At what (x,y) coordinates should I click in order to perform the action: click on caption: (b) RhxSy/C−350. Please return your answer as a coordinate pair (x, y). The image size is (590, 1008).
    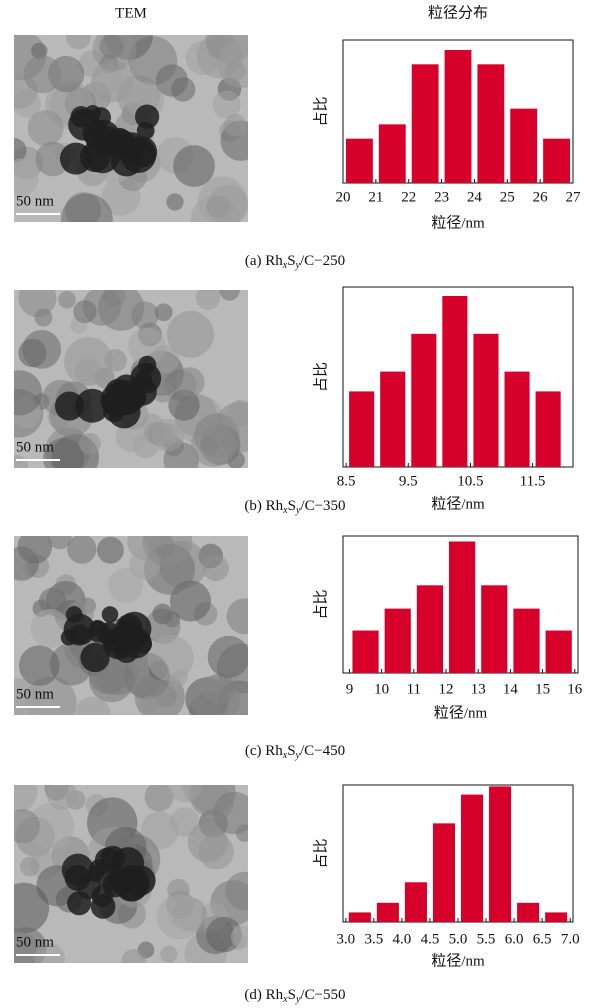
    Looking at the image, I should click on (294, 507).